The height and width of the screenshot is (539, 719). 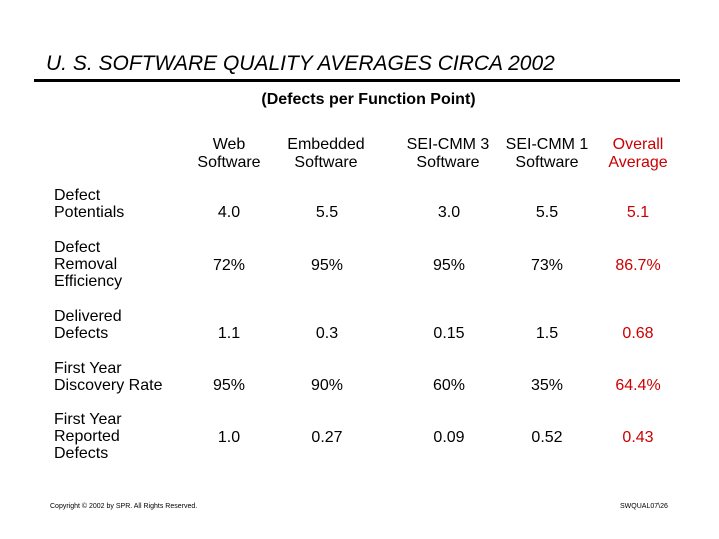 What do you see at coordinates (88, 316) in the screenshot?
I see `row-label-line: Delivered` at bounding box center [88, 316].